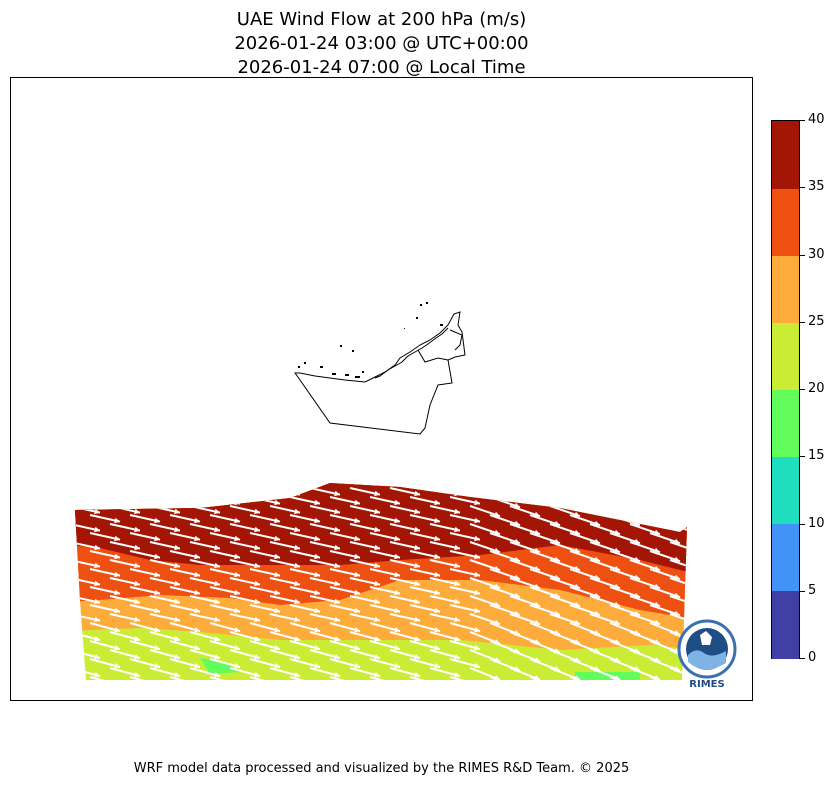 This screenshot has height=788, width=835. Describe the element at coordinates (816, 523) in the screenshot. I see `colorbar-tick-label: 10` at that location.